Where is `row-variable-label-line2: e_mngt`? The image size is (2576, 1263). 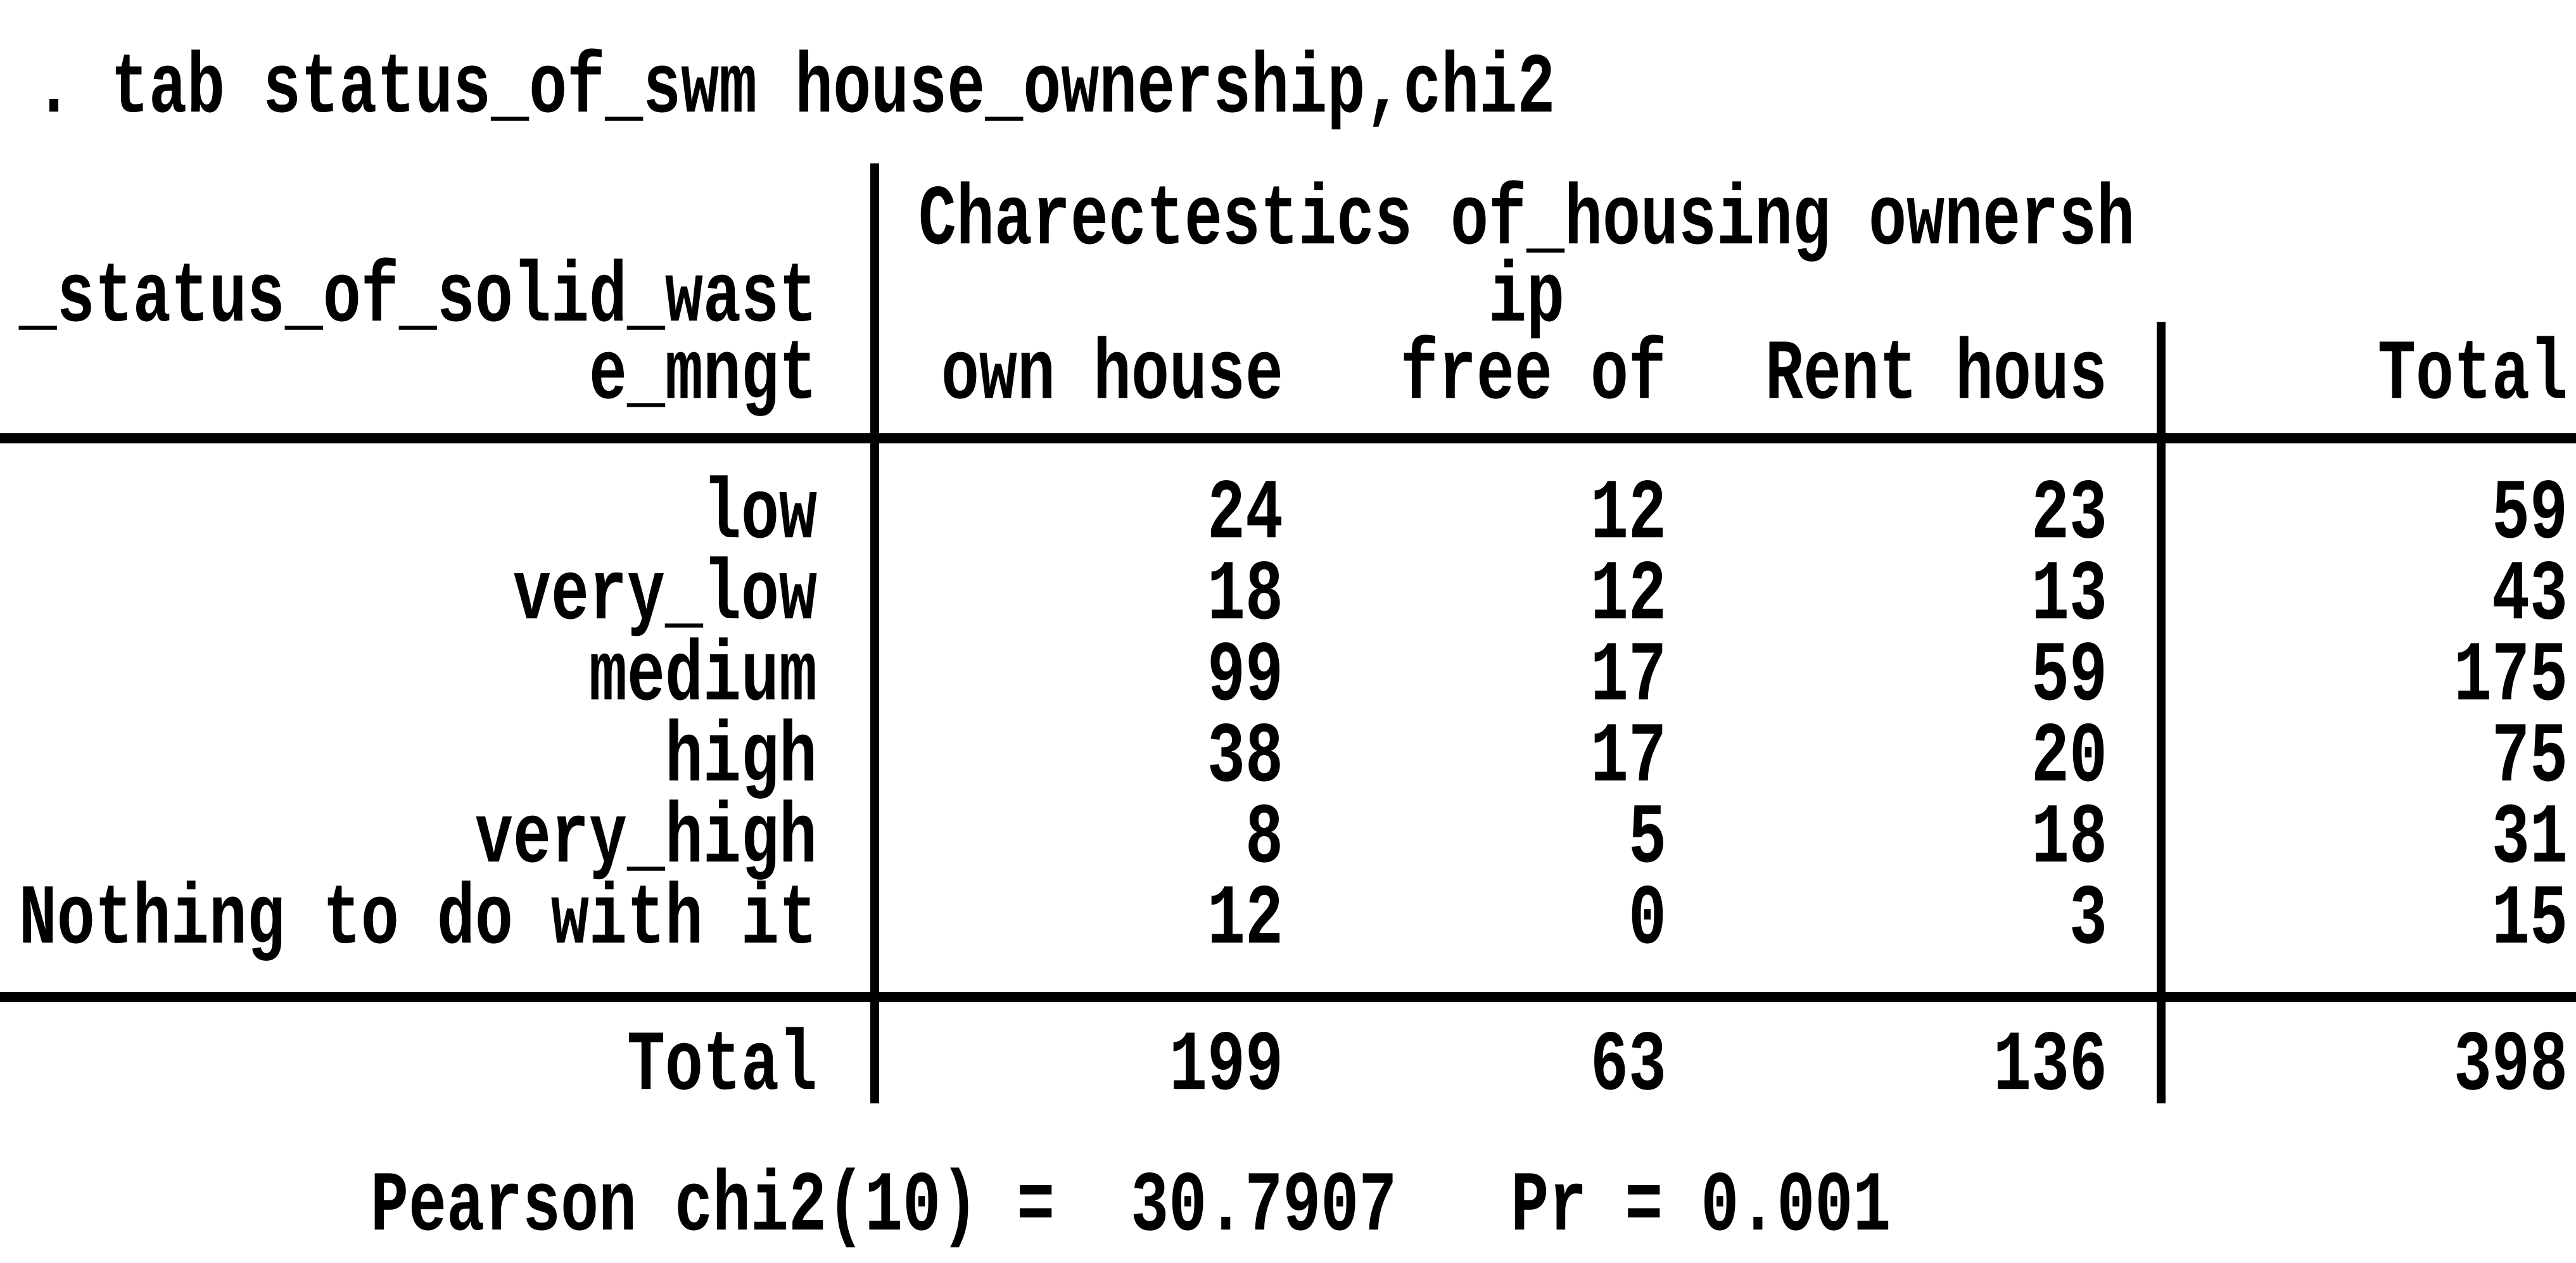
row-variable-label-line2: e_mngt is located at coordinates (702, 376).